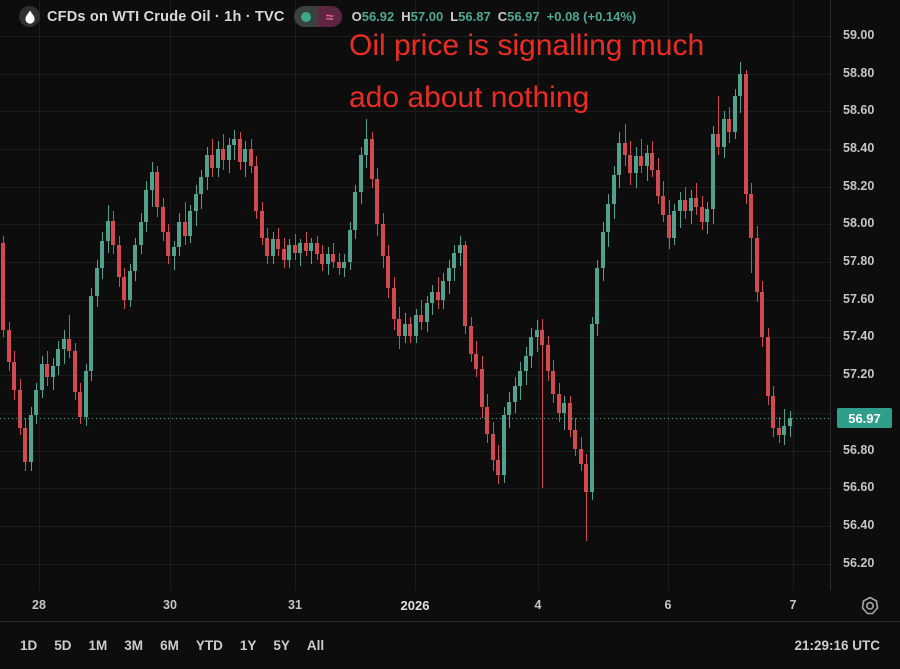 The width and height of the screenshot is (900, 669). Describe the element at coordinates (859, 374) in the screenshot. I see `price-tick-label: 57.20` at that location.